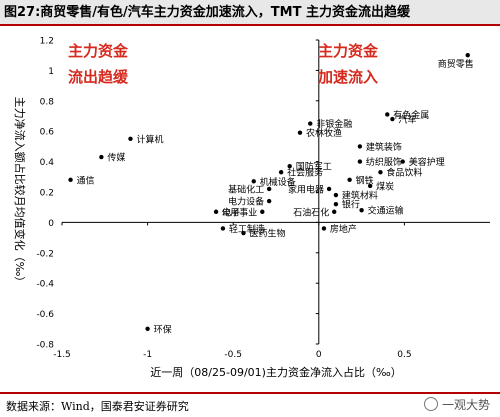 This screenshot has height=417, width=500. I want to click on point-label: 农林牧渔, so click(324, 133).